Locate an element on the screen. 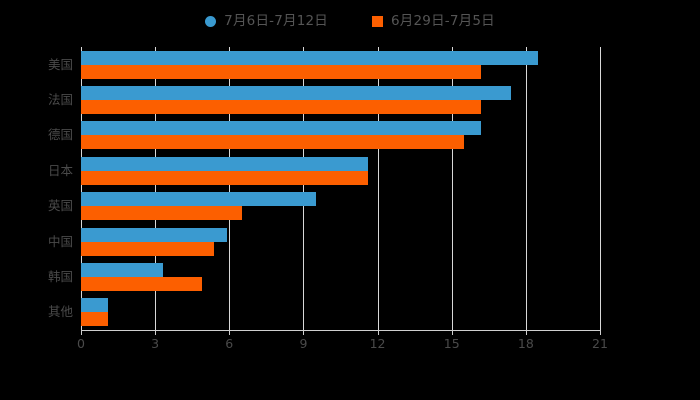  bar-法国-series-1 is located at coordinates (296, 93).